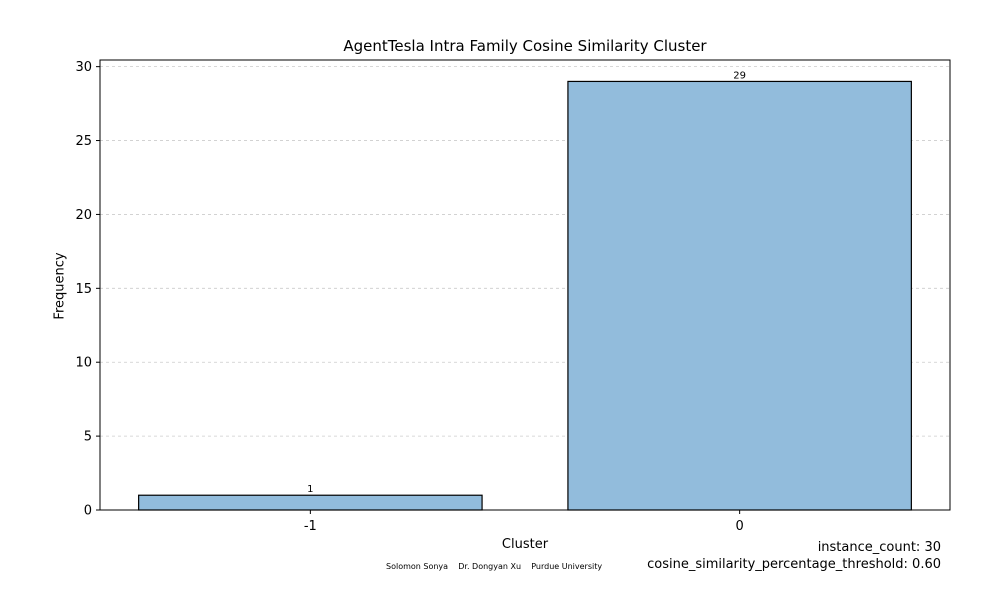  Describe the element at coordinates (739, 75) in the screenshot. I see `bar-value-label: 29` at that location.